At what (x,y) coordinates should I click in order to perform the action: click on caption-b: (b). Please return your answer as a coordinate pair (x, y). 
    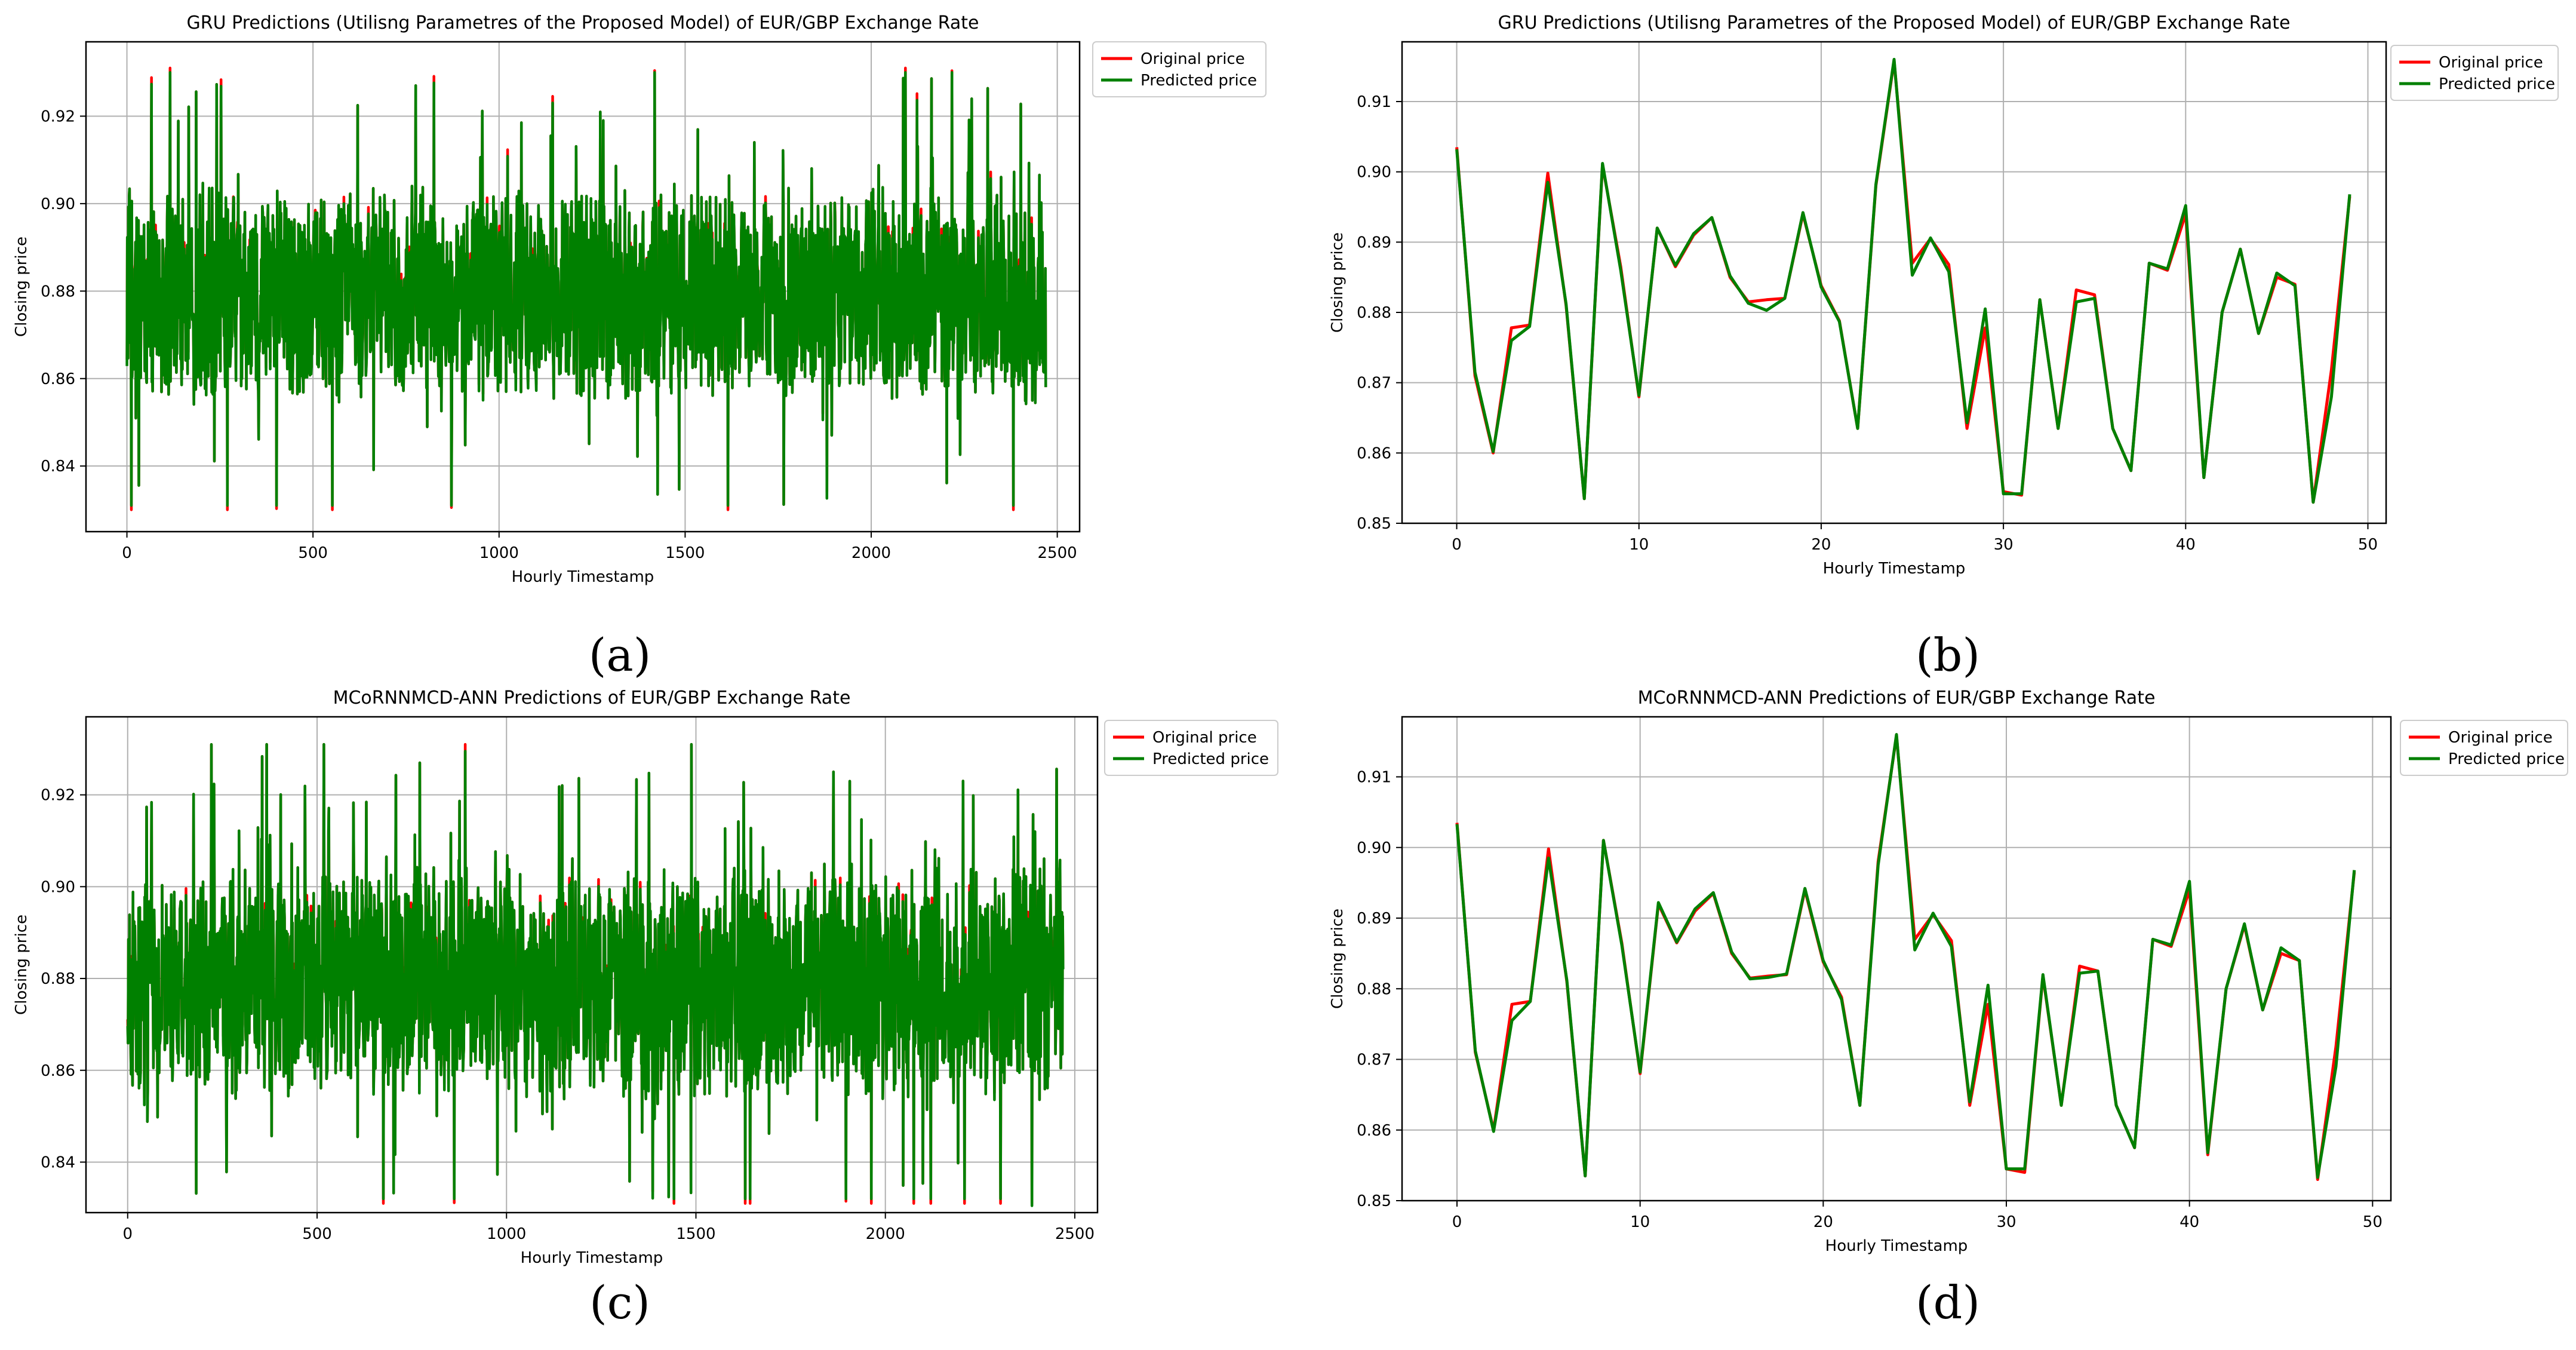
    Looking at the image, I should click on (1948, 655).